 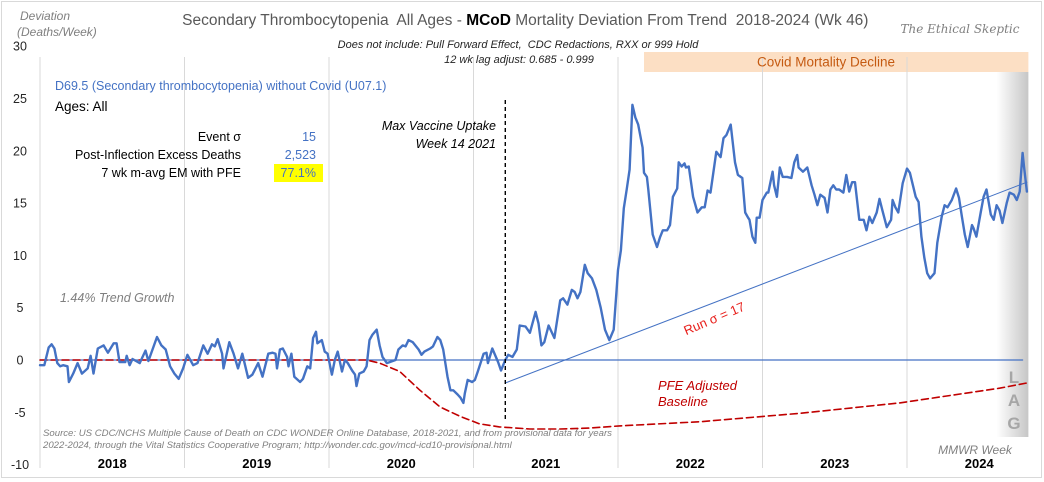 I want to click on lag-letter-l: L, so click(x=1014, y=377).